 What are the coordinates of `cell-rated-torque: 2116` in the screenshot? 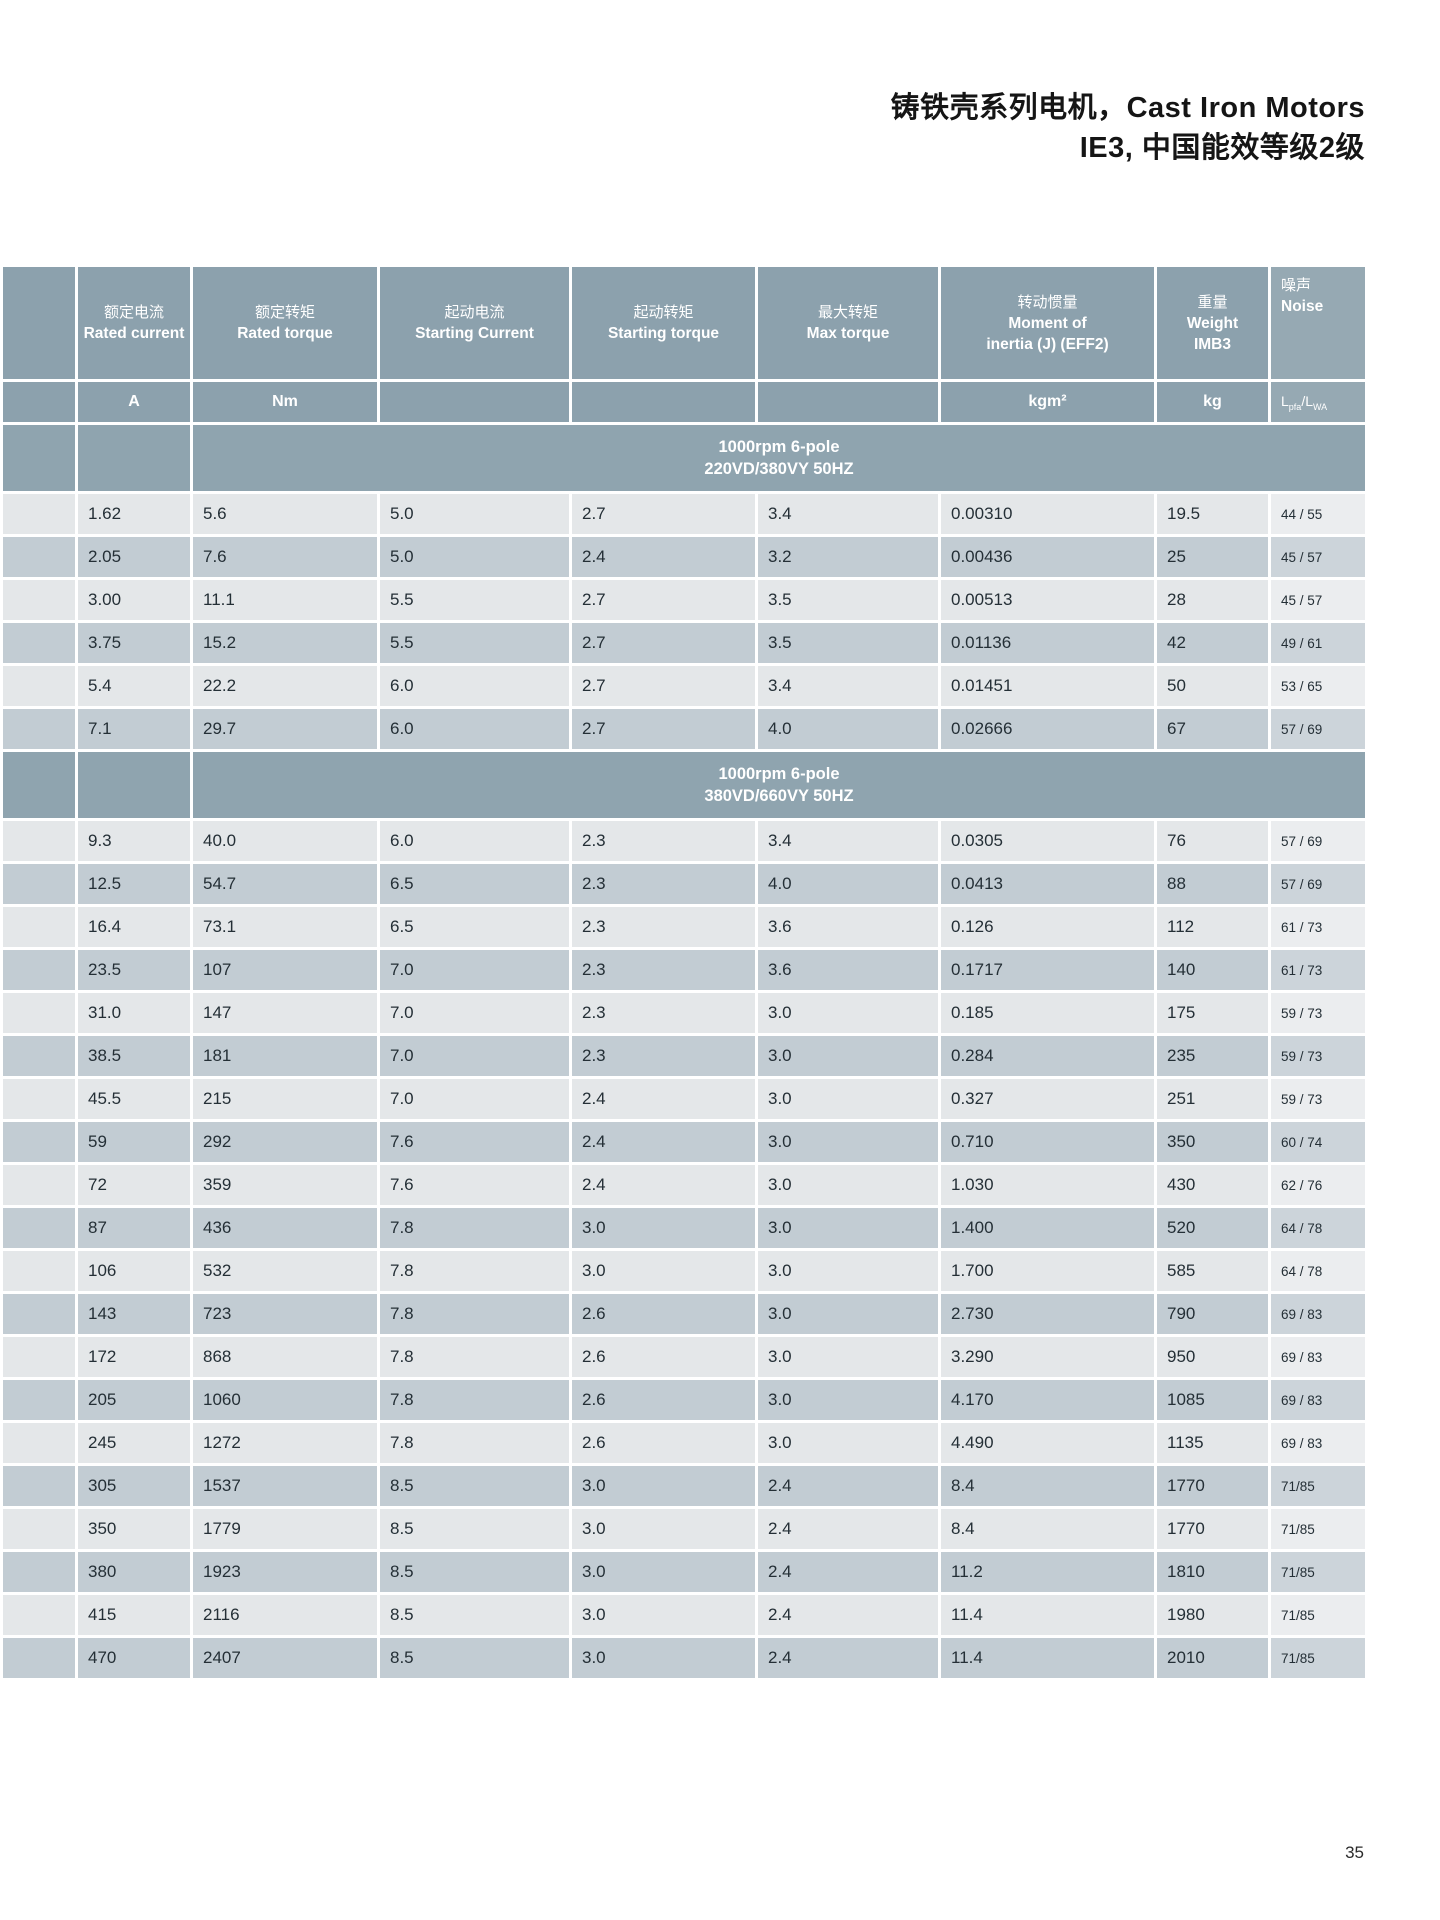 It's located at (285, 1615).